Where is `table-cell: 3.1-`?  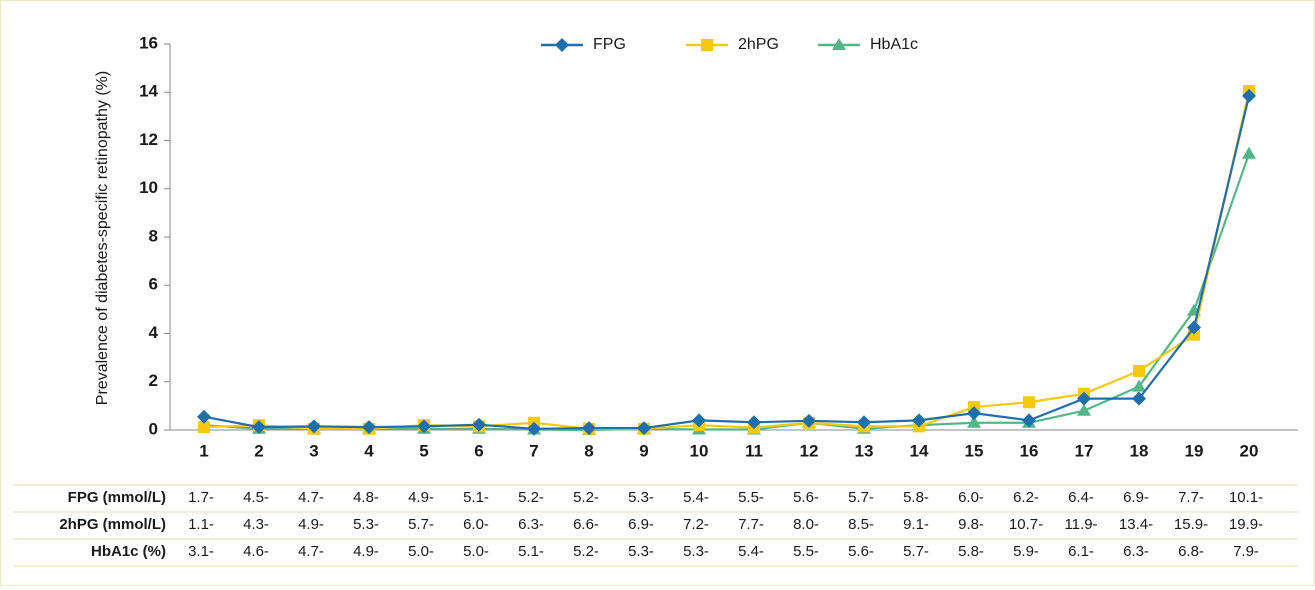
table-cell: 3.1- is located at coordinates (201, 551).